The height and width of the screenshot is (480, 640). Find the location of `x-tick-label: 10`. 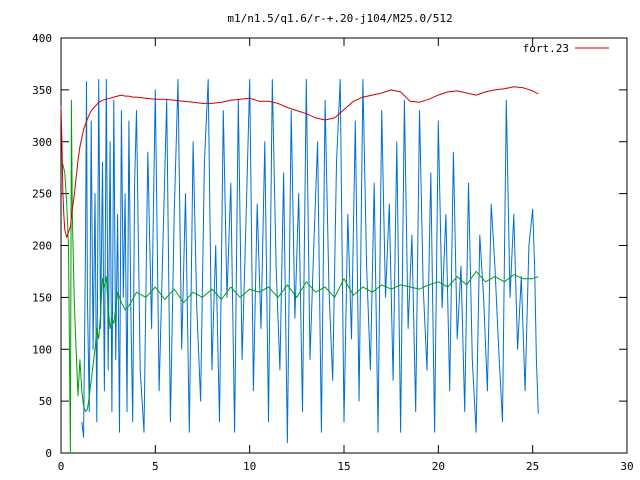

x-tick-label: 10 is located at coordinates (249, 466).